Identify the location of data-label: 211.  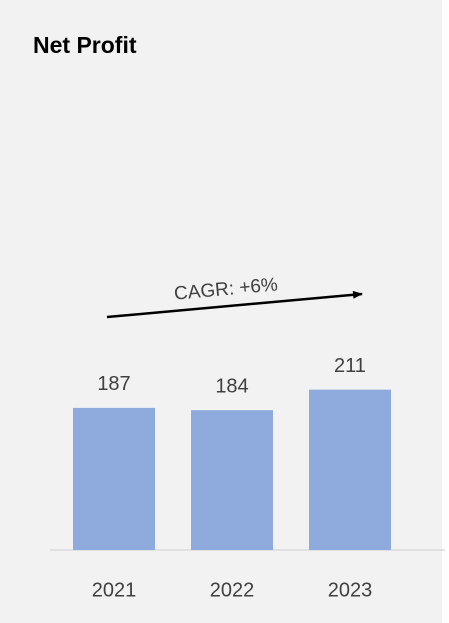
(350, 366).